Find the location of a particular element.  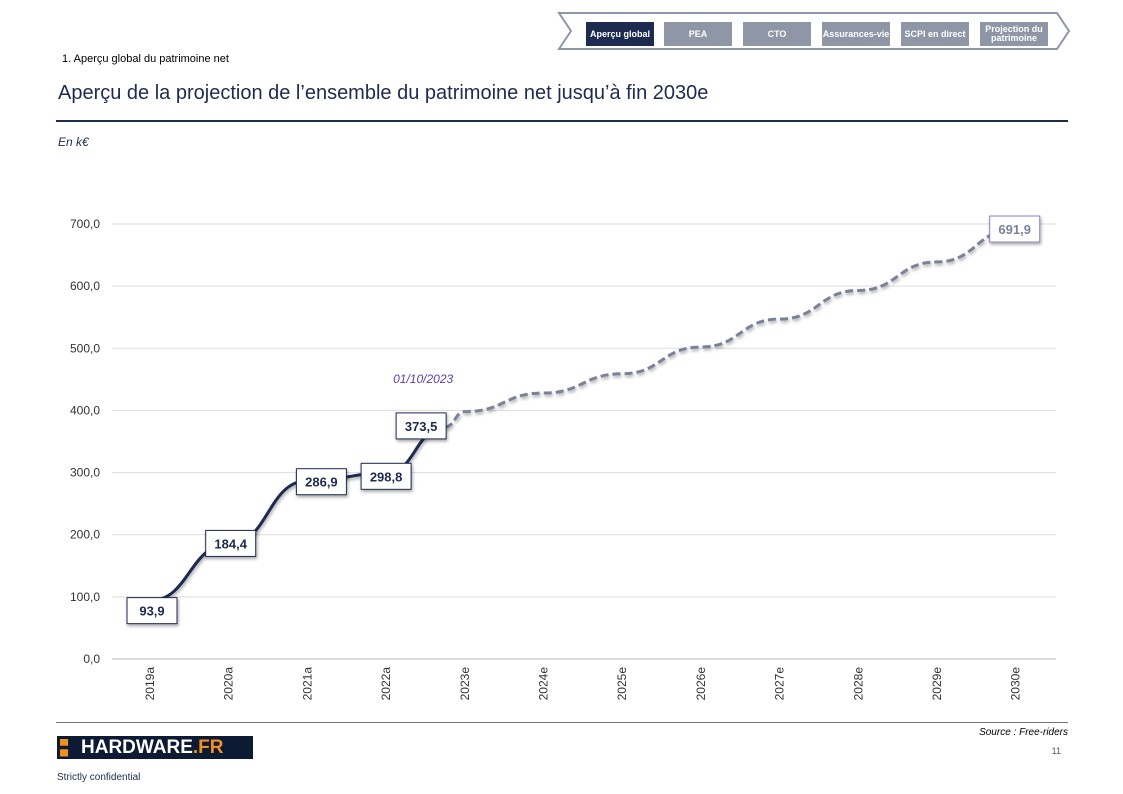

data-label: 691,9 is located at coordinates (1014, 229).